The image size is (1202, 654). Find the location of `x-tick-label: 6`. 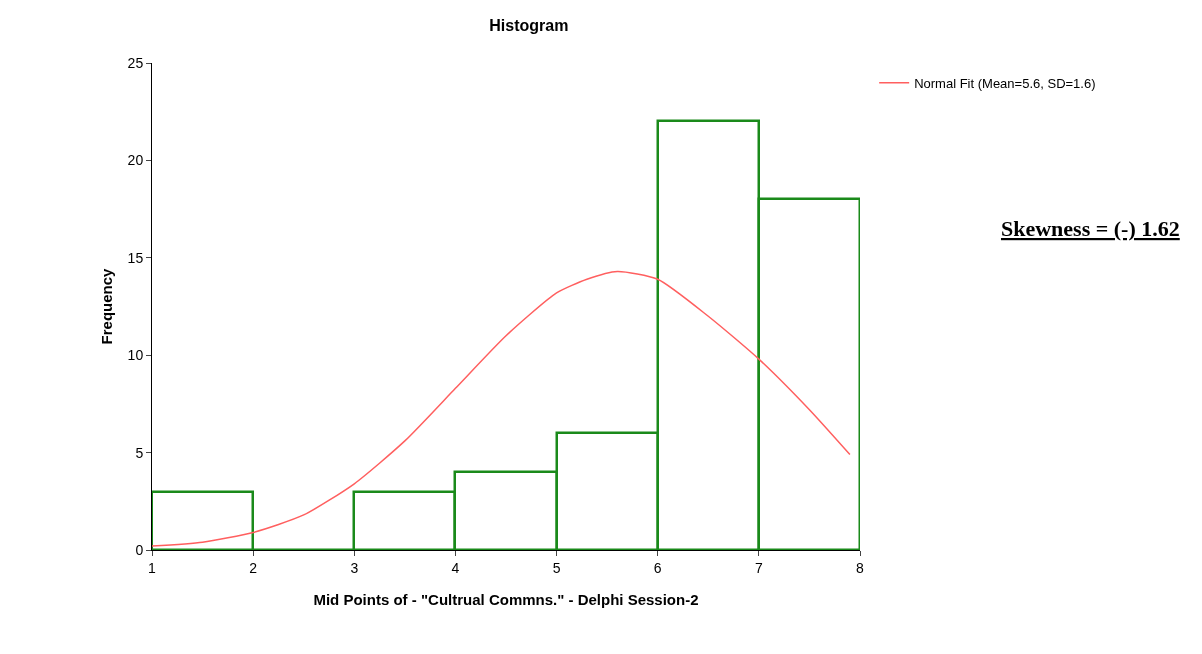

x-tick-label: 6 is located at coordinates (657, 567).